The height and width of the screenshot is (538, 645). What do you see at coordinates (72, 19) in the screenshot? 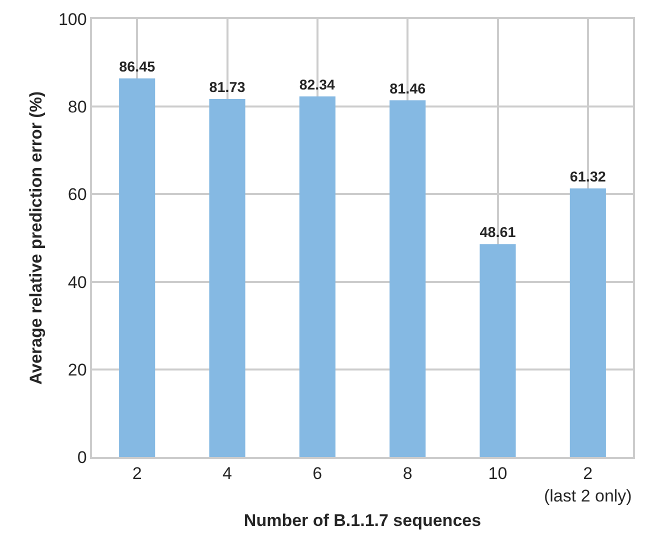
I see `y-tick-label: 100` at bounding box center [72, 19].